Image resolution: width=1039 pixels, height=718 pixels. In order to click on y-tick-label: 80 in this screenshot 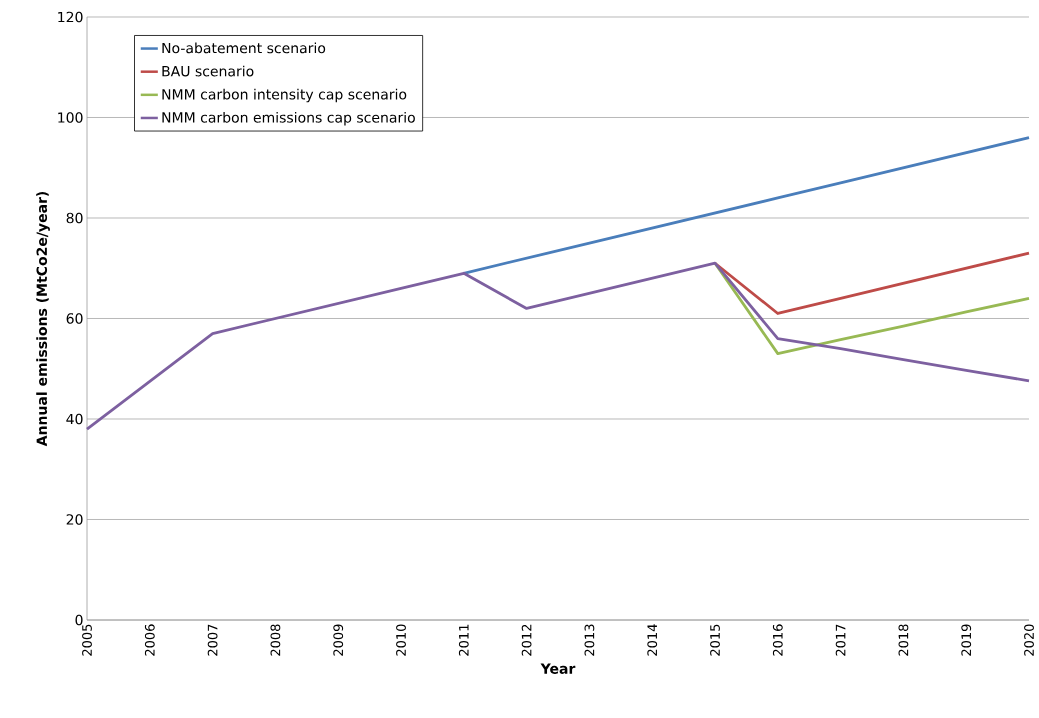, I will do `click(74, 218)`.